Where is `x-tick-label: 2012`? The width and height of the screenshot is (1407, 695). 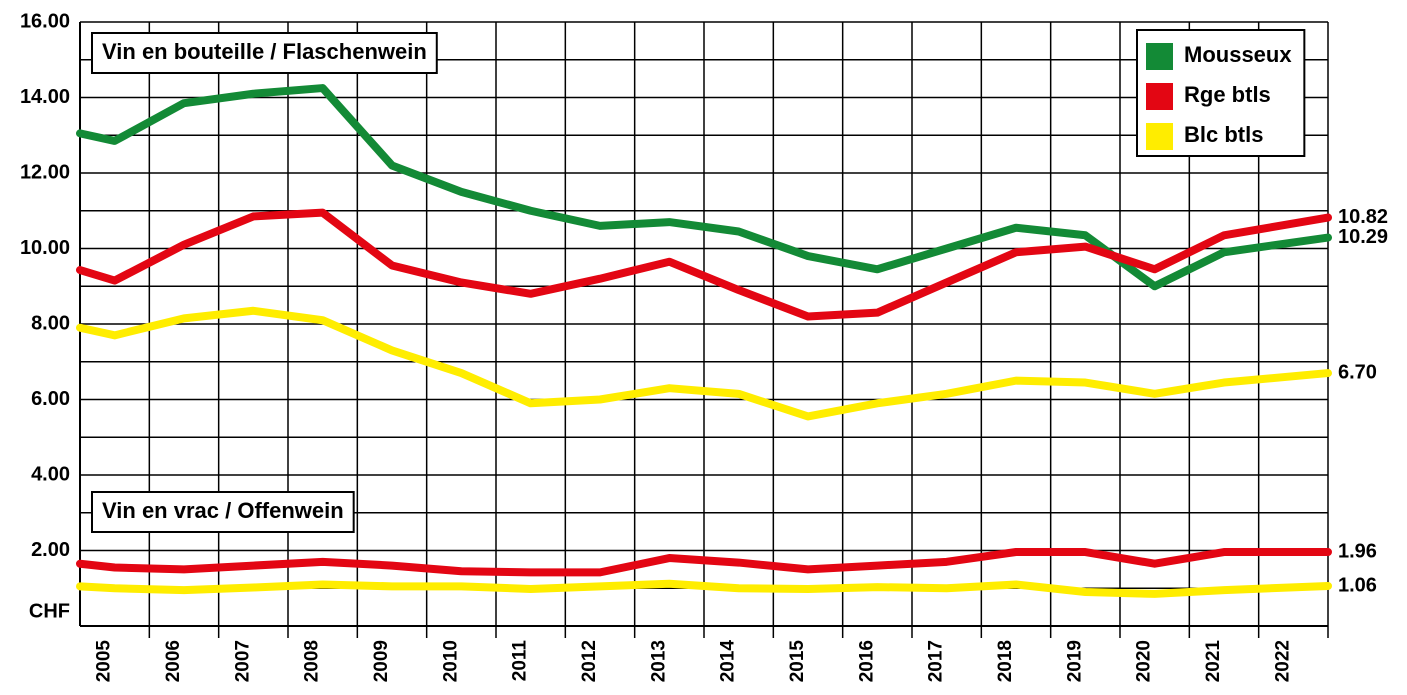 x-tick-label: 2012 is located at coordinates (589, 661).